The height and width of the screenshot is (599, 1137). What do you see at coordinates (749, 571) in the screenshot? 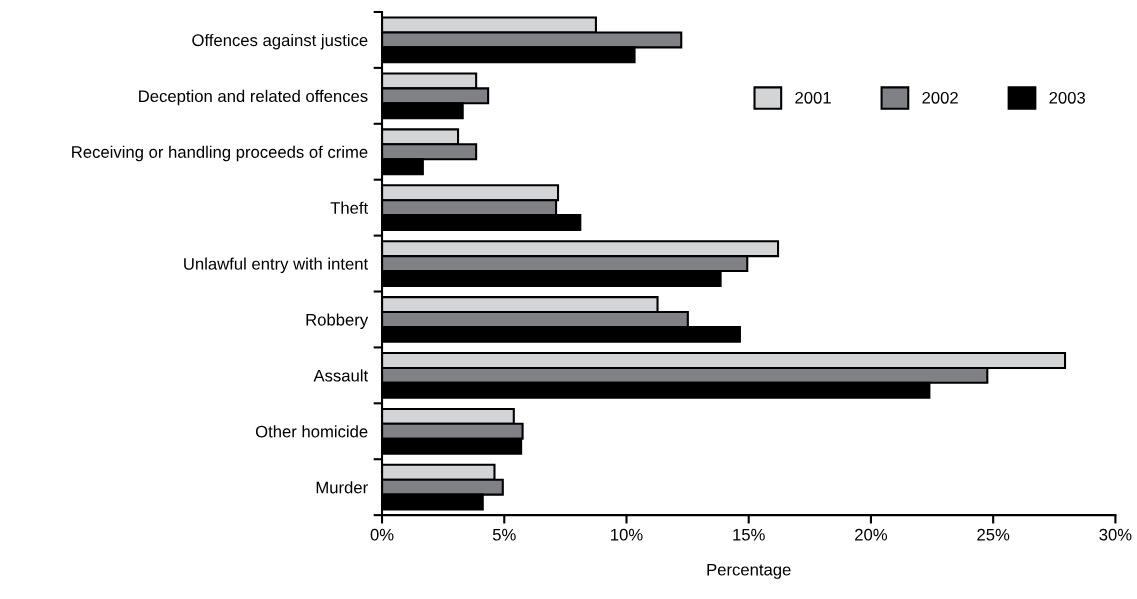
I see `x-axis-title: Percentage` at bounding box center [749, 571].